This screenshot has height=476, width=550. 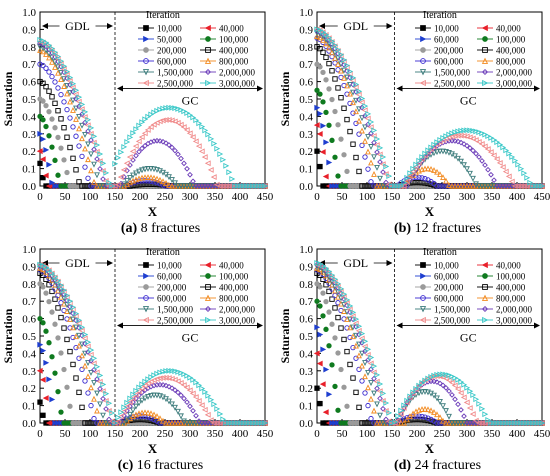 What do you see at coordinates (126, 465) in the screenshot?
I see `caption-label: (c)` at bounding box center [126, 465].